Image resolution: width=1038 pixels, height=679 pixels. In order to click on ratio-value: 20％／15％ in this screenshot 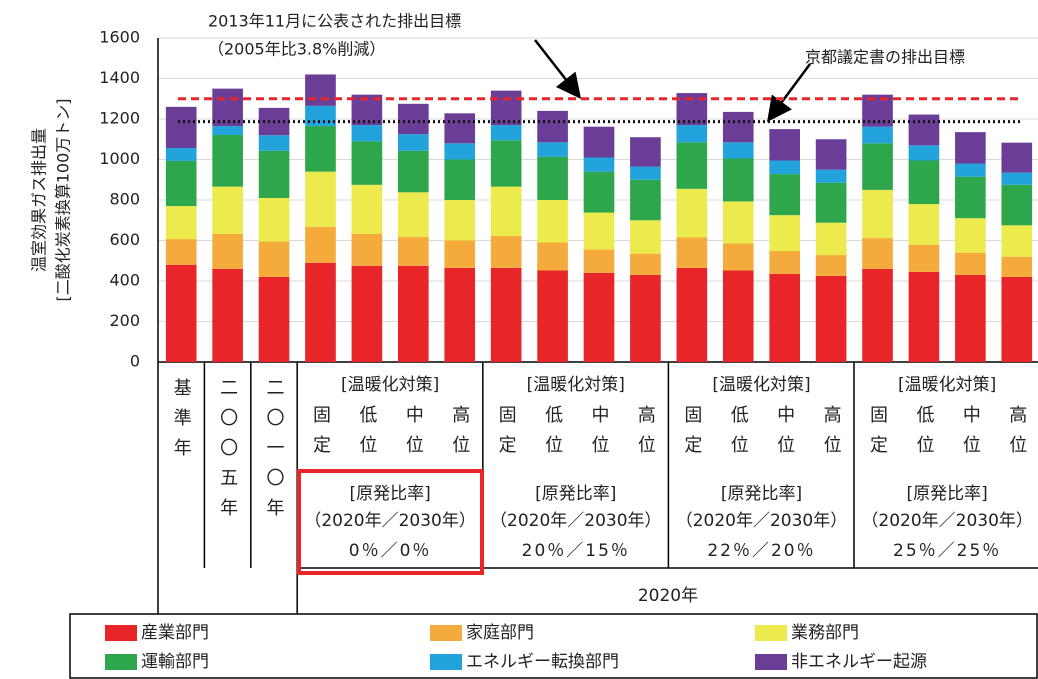, I will do `click(576, 551)`.